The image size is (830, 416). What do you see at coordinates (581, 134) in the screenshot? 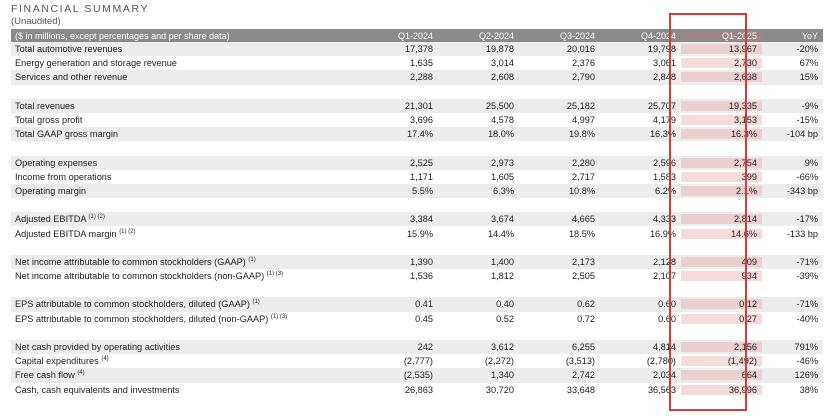
I see `row-value: 19.8%` at bounding box center [581, 134].